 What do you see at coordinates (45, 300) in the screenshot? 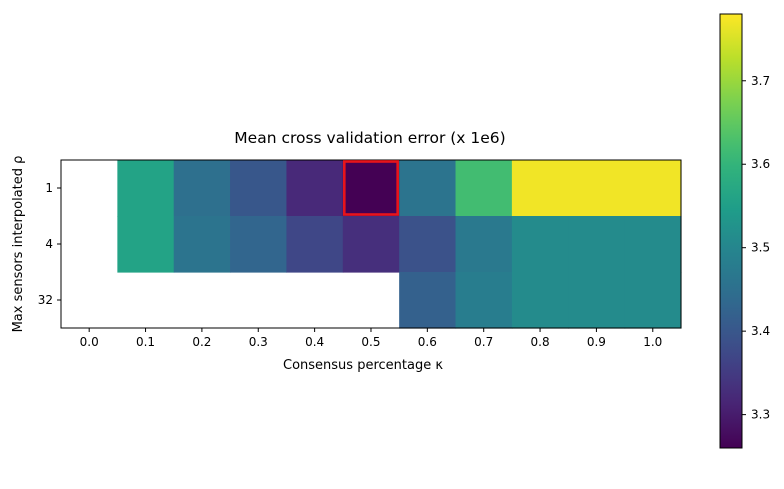
I see `y-tick-label: 32` at bounding box center [45, 300].